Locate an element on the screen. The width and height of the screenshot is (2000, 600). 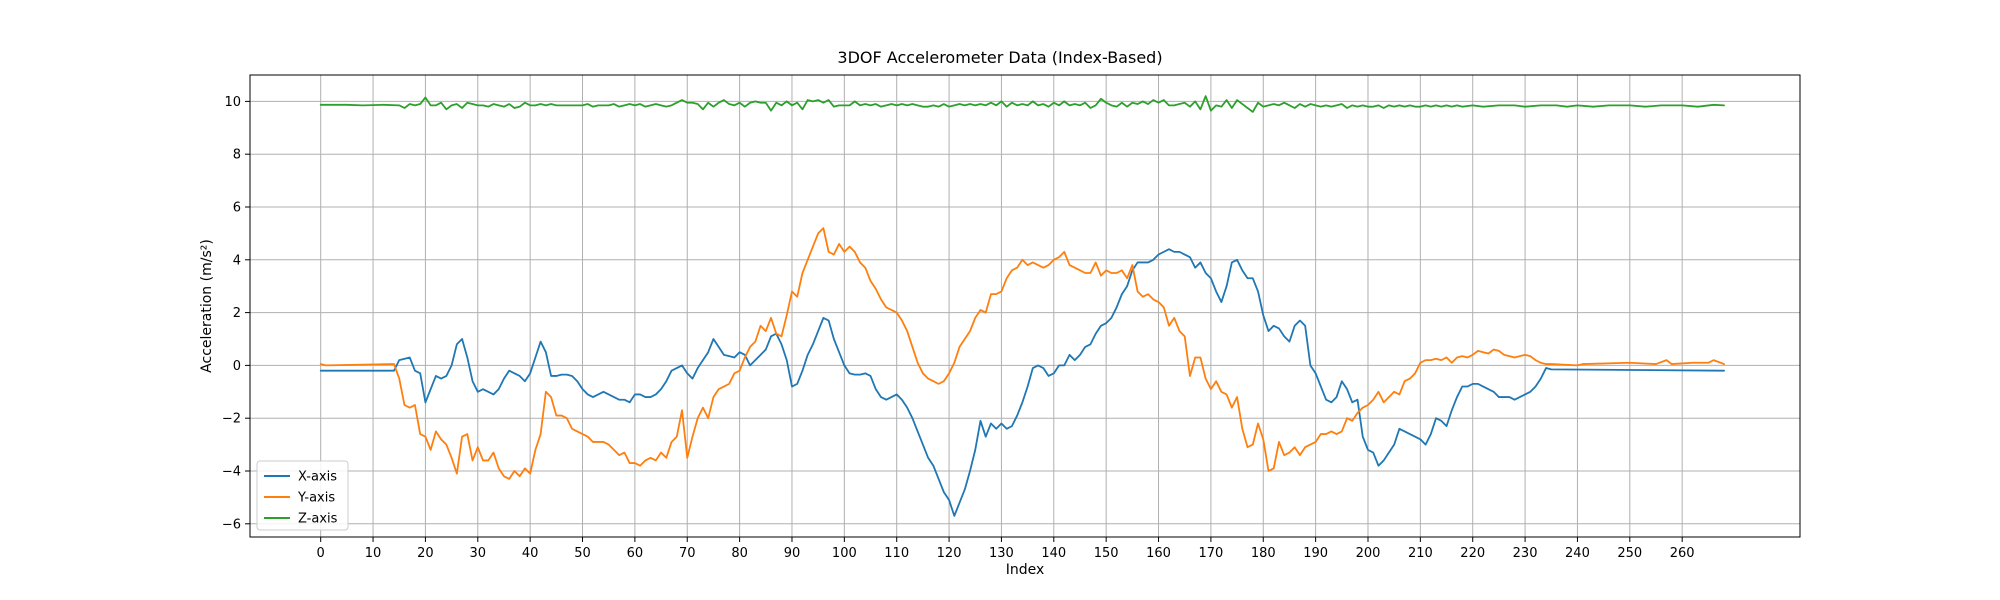
x-tick-label: 130 is located at coordinates (1001, 553).